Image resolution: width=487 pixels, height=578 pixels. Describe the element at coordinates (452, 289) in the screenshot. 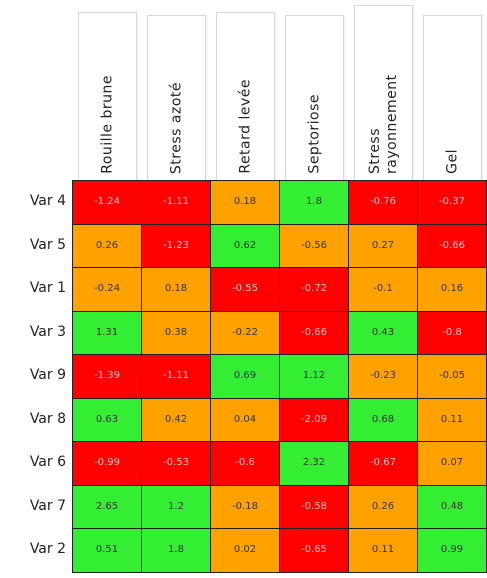

I see `heatmap-cell: 0.16` at that location.